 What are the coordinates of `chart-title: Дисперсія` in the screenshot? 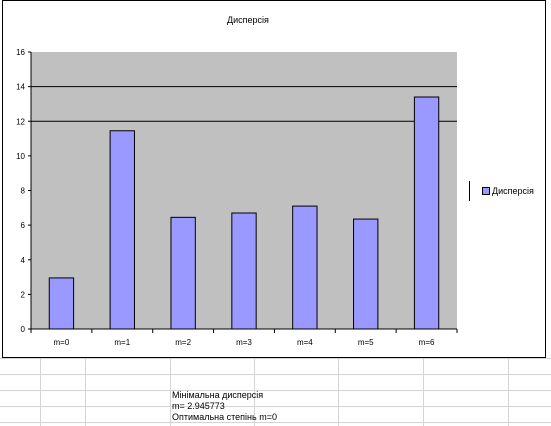 It's located at (248, 20).